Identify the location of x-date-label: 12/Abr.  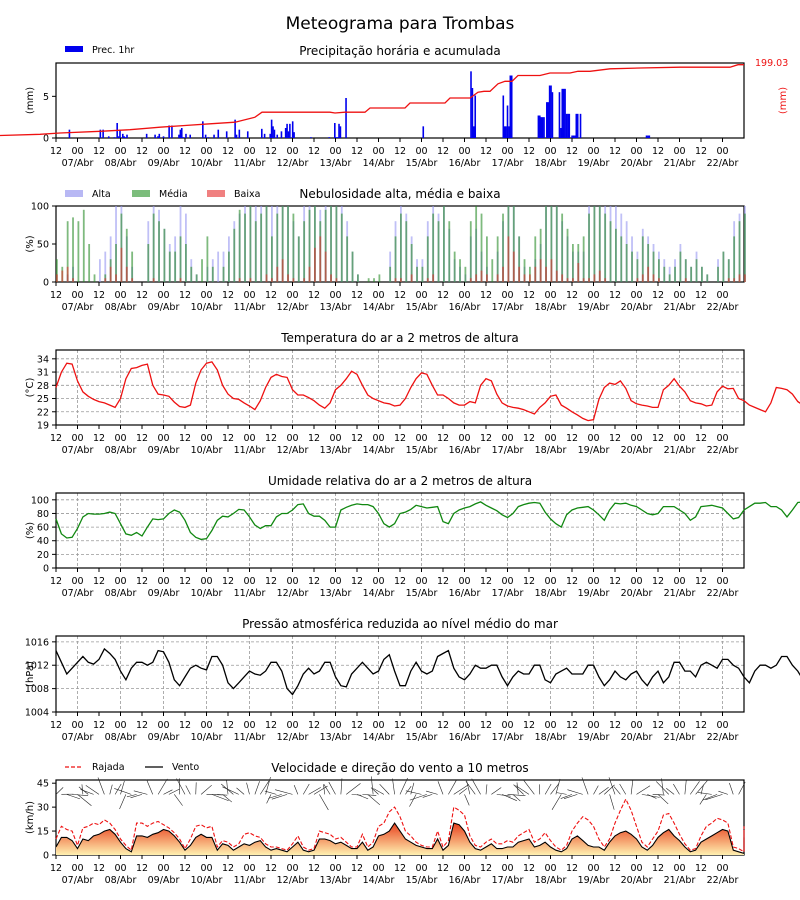
(293, 307).